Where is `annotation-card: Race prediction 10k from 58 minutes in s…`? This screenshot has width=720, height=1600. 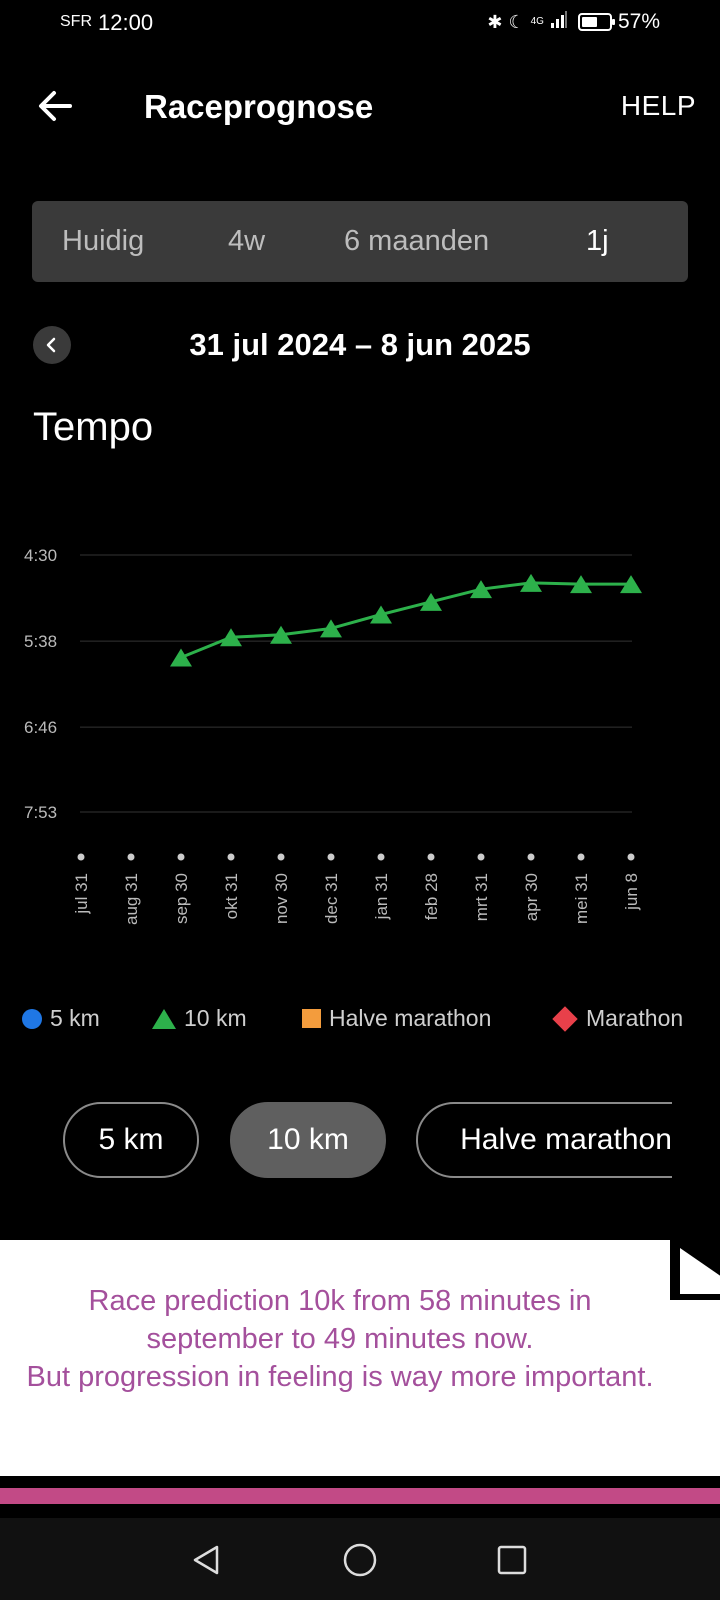
annotation-card: Race prediction 10k from 58 minutes in s… is located at coordinates (360, 1358).